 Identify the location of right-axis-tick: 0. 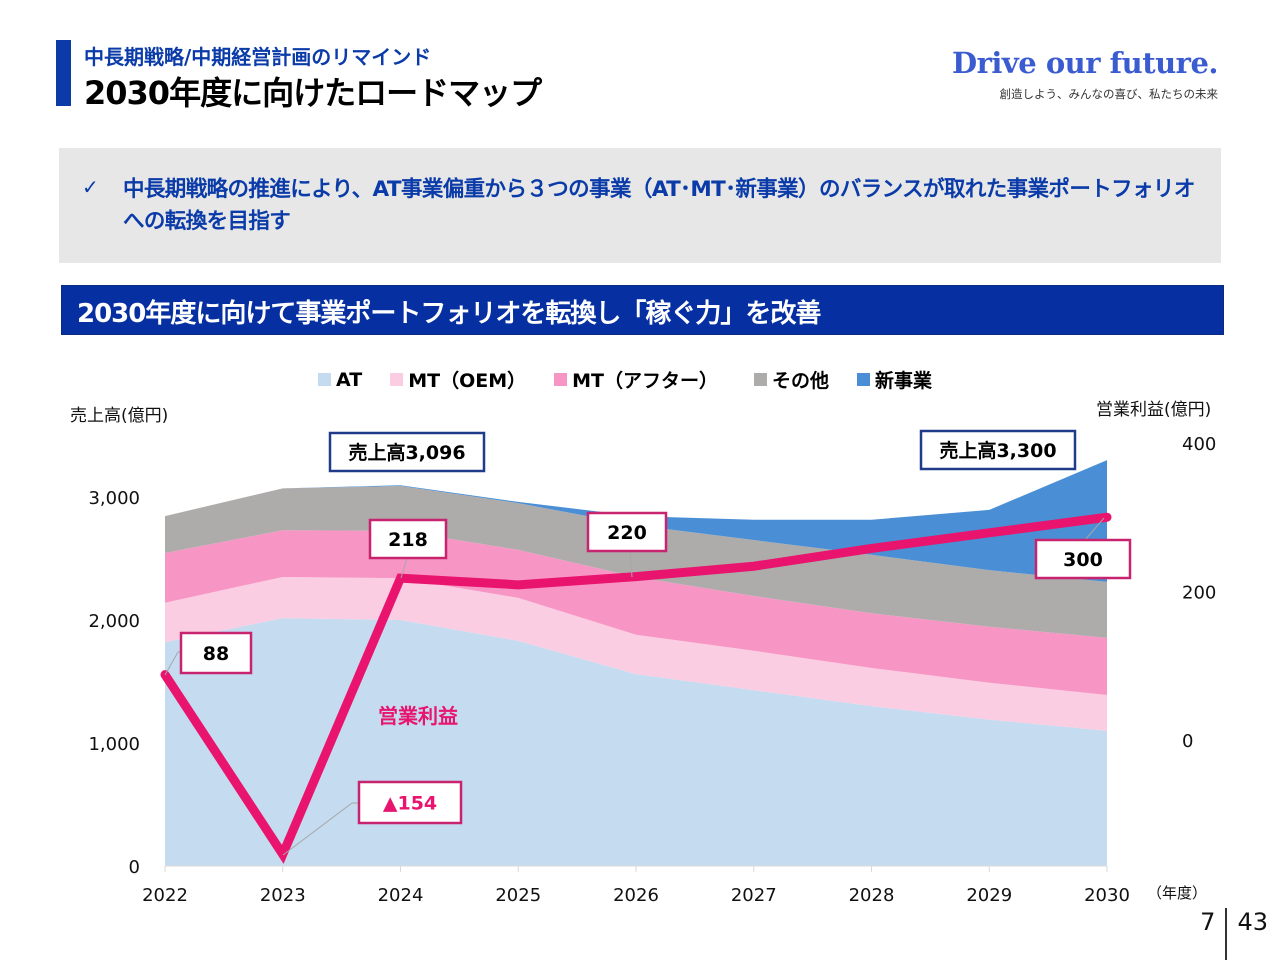
(1187, 741).